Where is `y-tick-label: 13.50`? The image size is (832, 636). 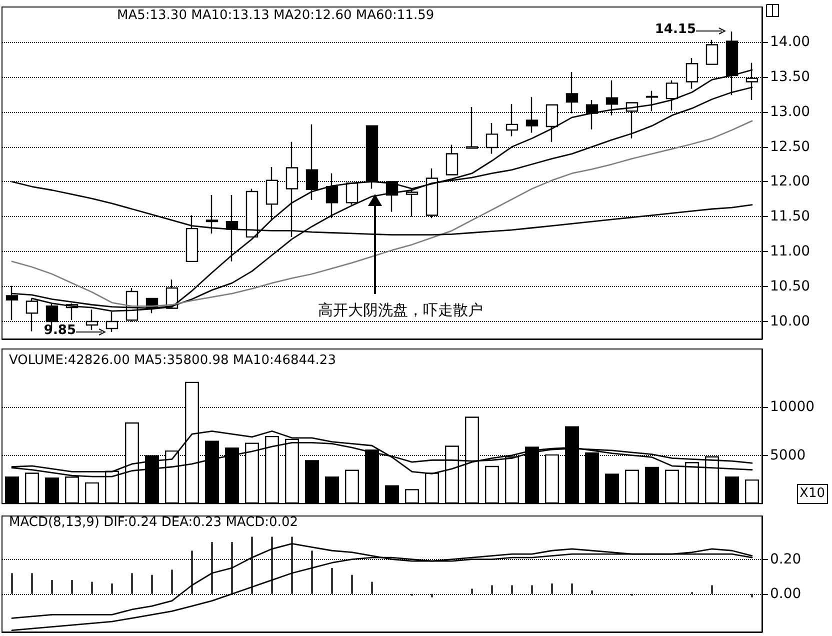
y-tick-label: 13.50 is located at coordinates (790, 76).